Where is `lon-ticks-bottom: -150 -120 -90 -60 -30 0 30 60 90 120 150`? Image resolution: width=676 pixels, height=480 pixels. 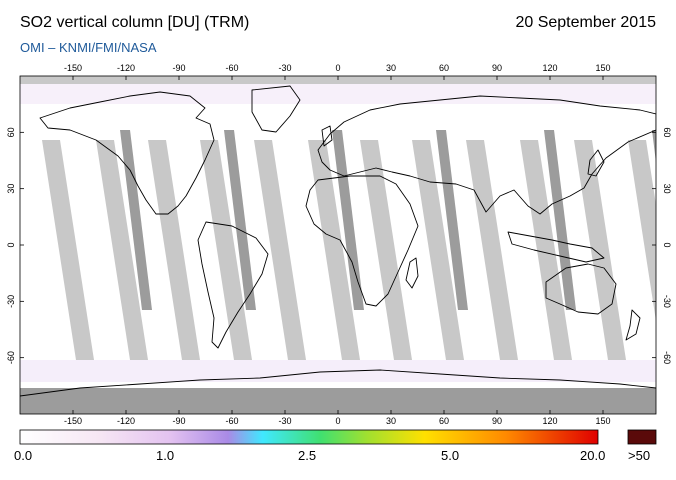 lon-ticks-bottom: -150 -120 -90 -60 -30 0 30 60 90 120 150 is located at coordinates (337, 418).